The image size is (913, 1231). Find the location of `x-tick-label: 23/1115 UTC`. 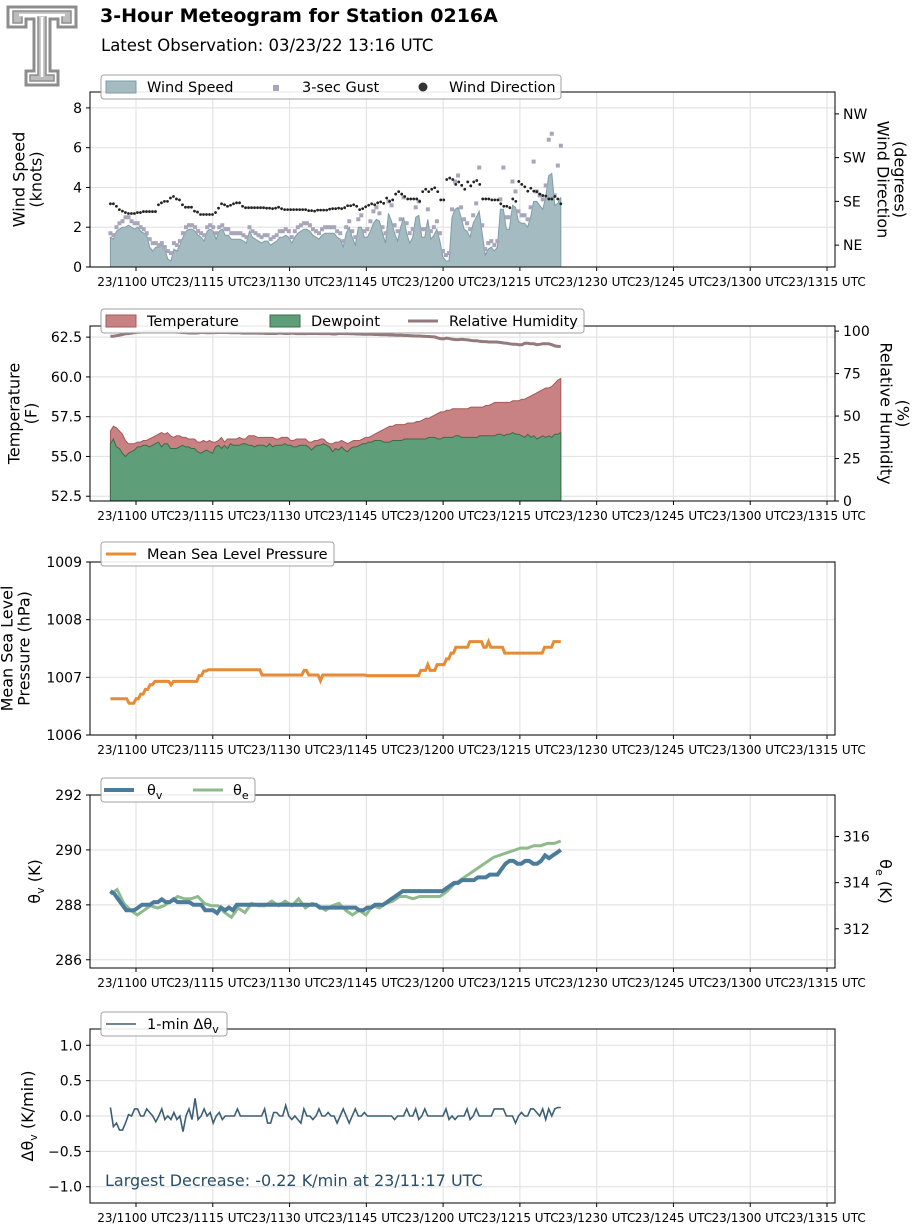

x-tick-label: 23/1115 UTC is located at coordinates (212, 282).